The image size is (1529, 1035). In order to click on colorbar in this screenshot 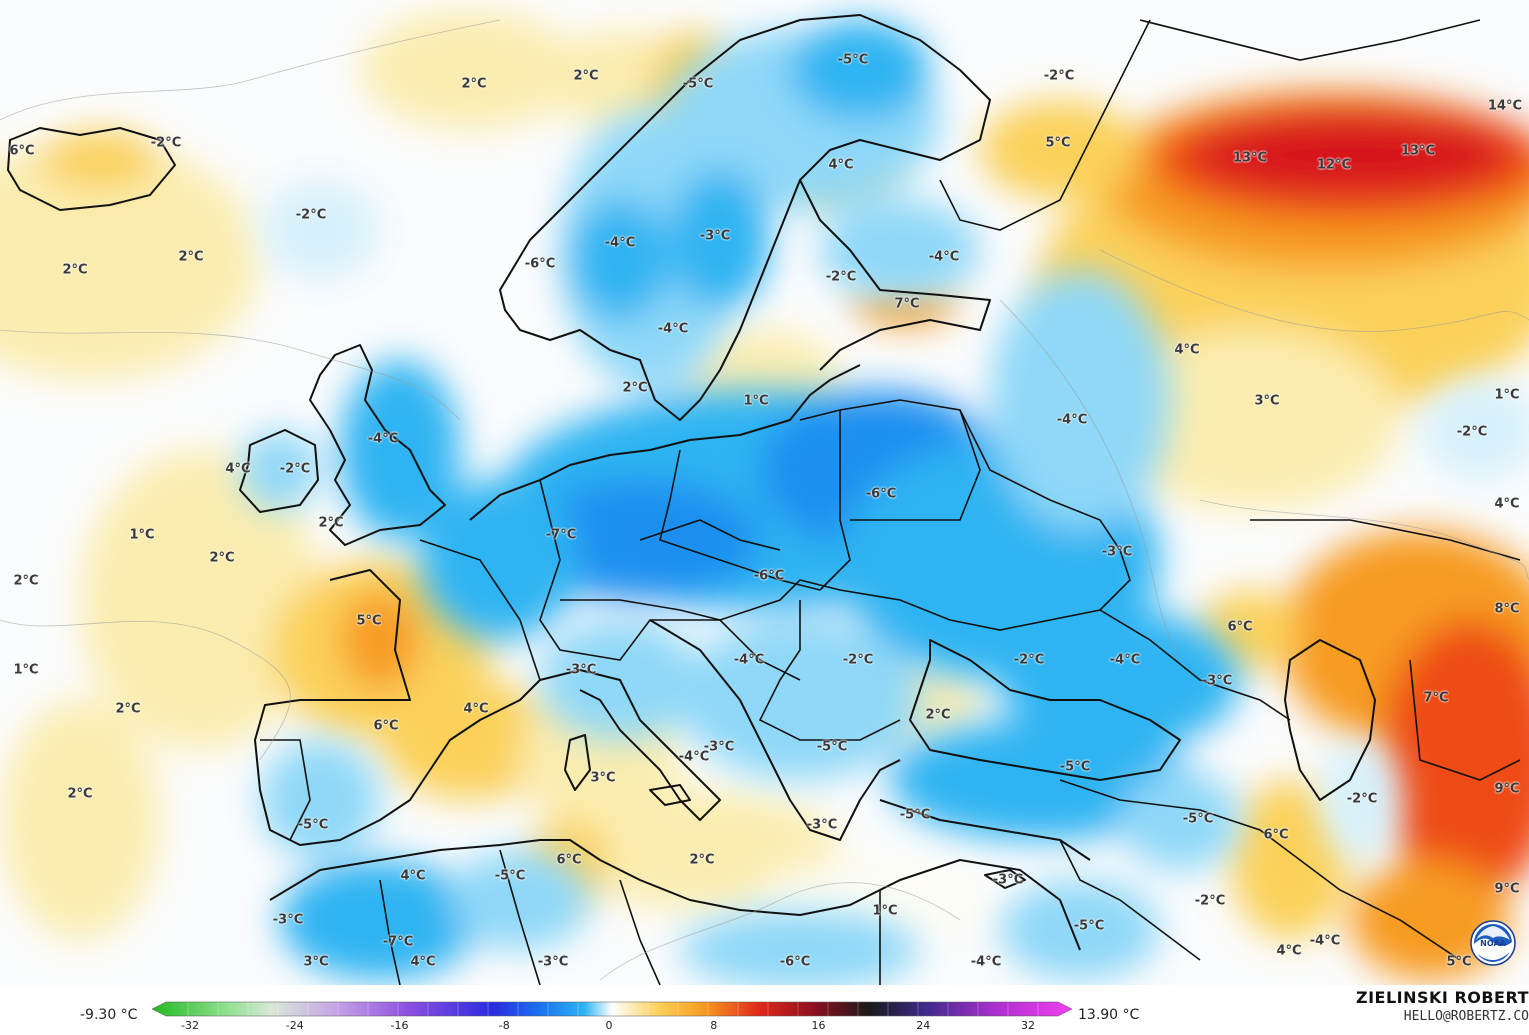, I will do `click(612, 1009)`.